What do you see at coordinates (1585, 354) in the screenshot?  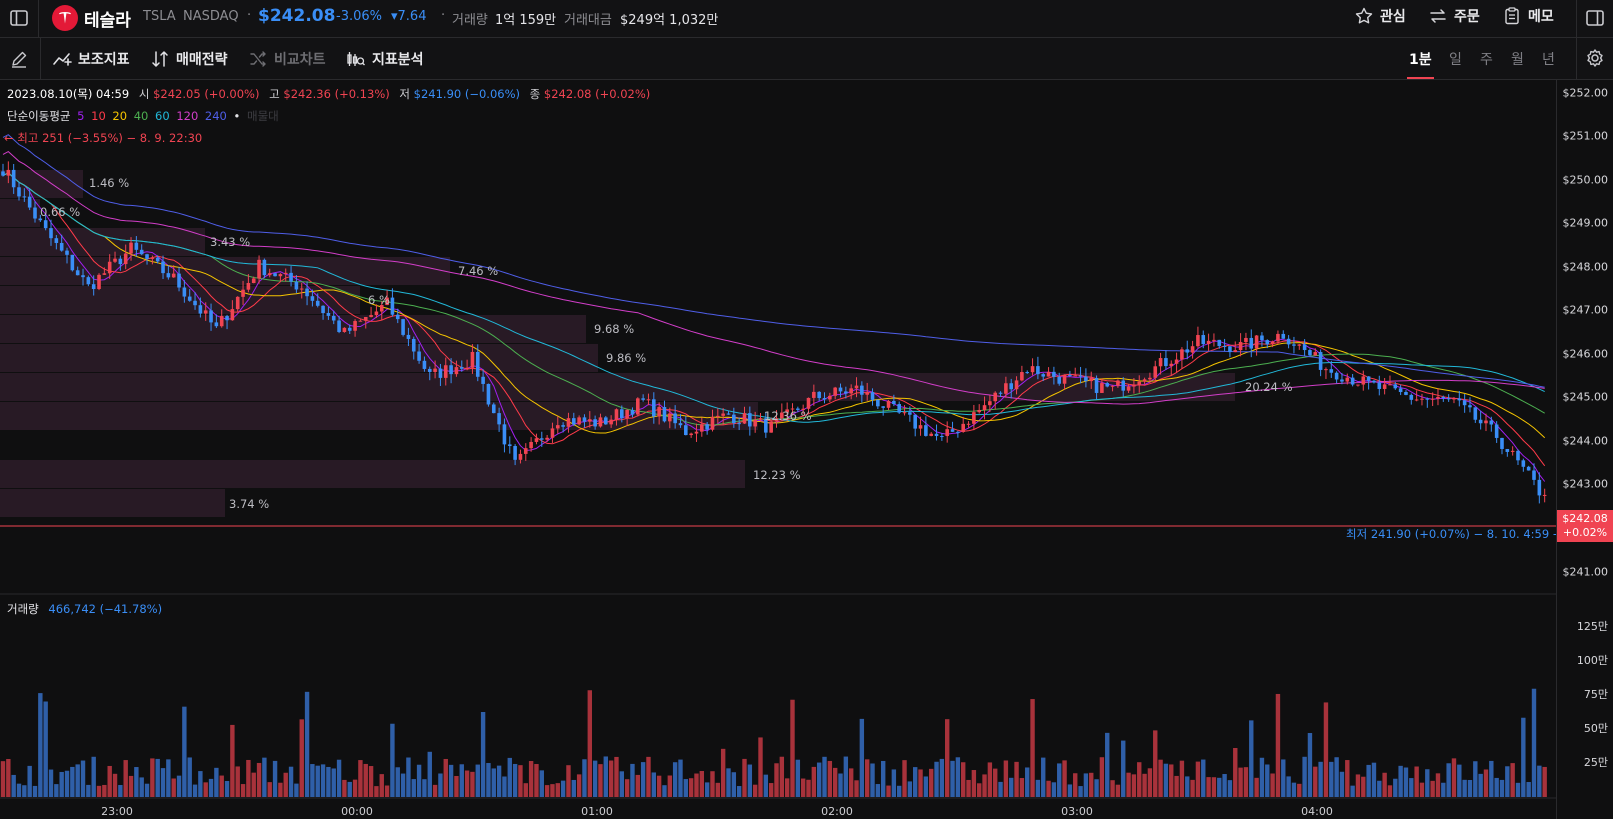 I see `price-tick: $246.00` at bounding box center [1585, 354].